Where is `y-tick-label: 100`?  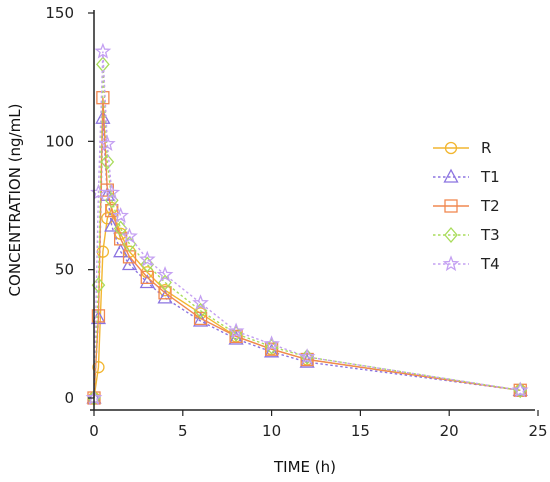
y-tick-label: 100 is located at coordinates (59, 141).